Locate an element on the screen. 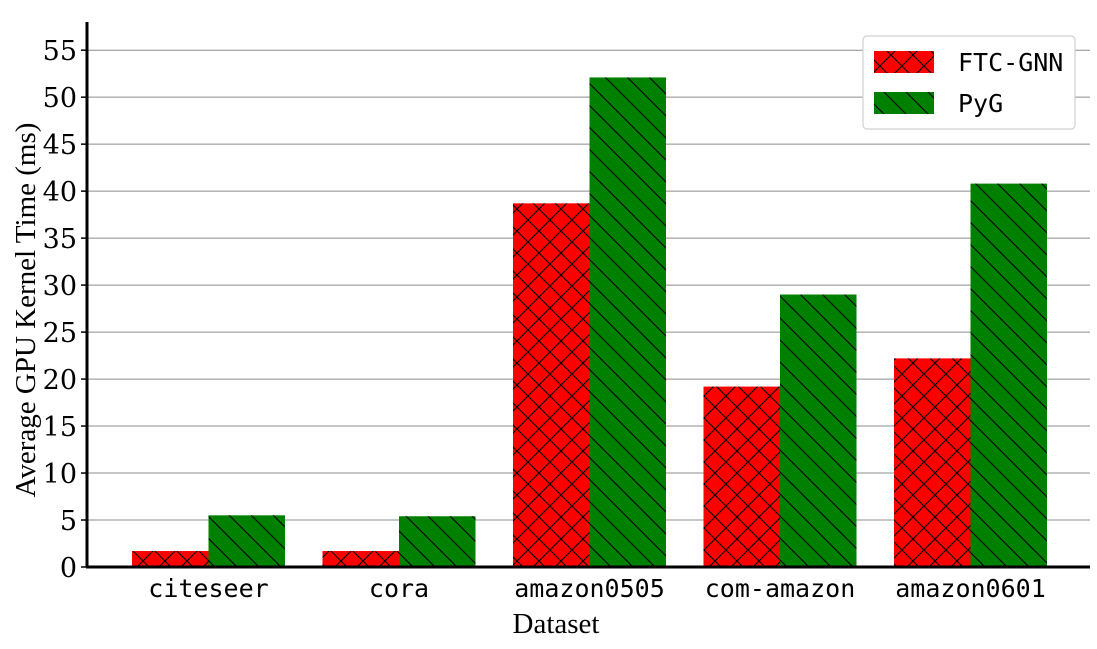 The height and width of the screenshot is (649, 1097). y-tick-labels: 0 5 10 15 20 25 30 35 40 45 50 55 is located at coordinates (65, 310).